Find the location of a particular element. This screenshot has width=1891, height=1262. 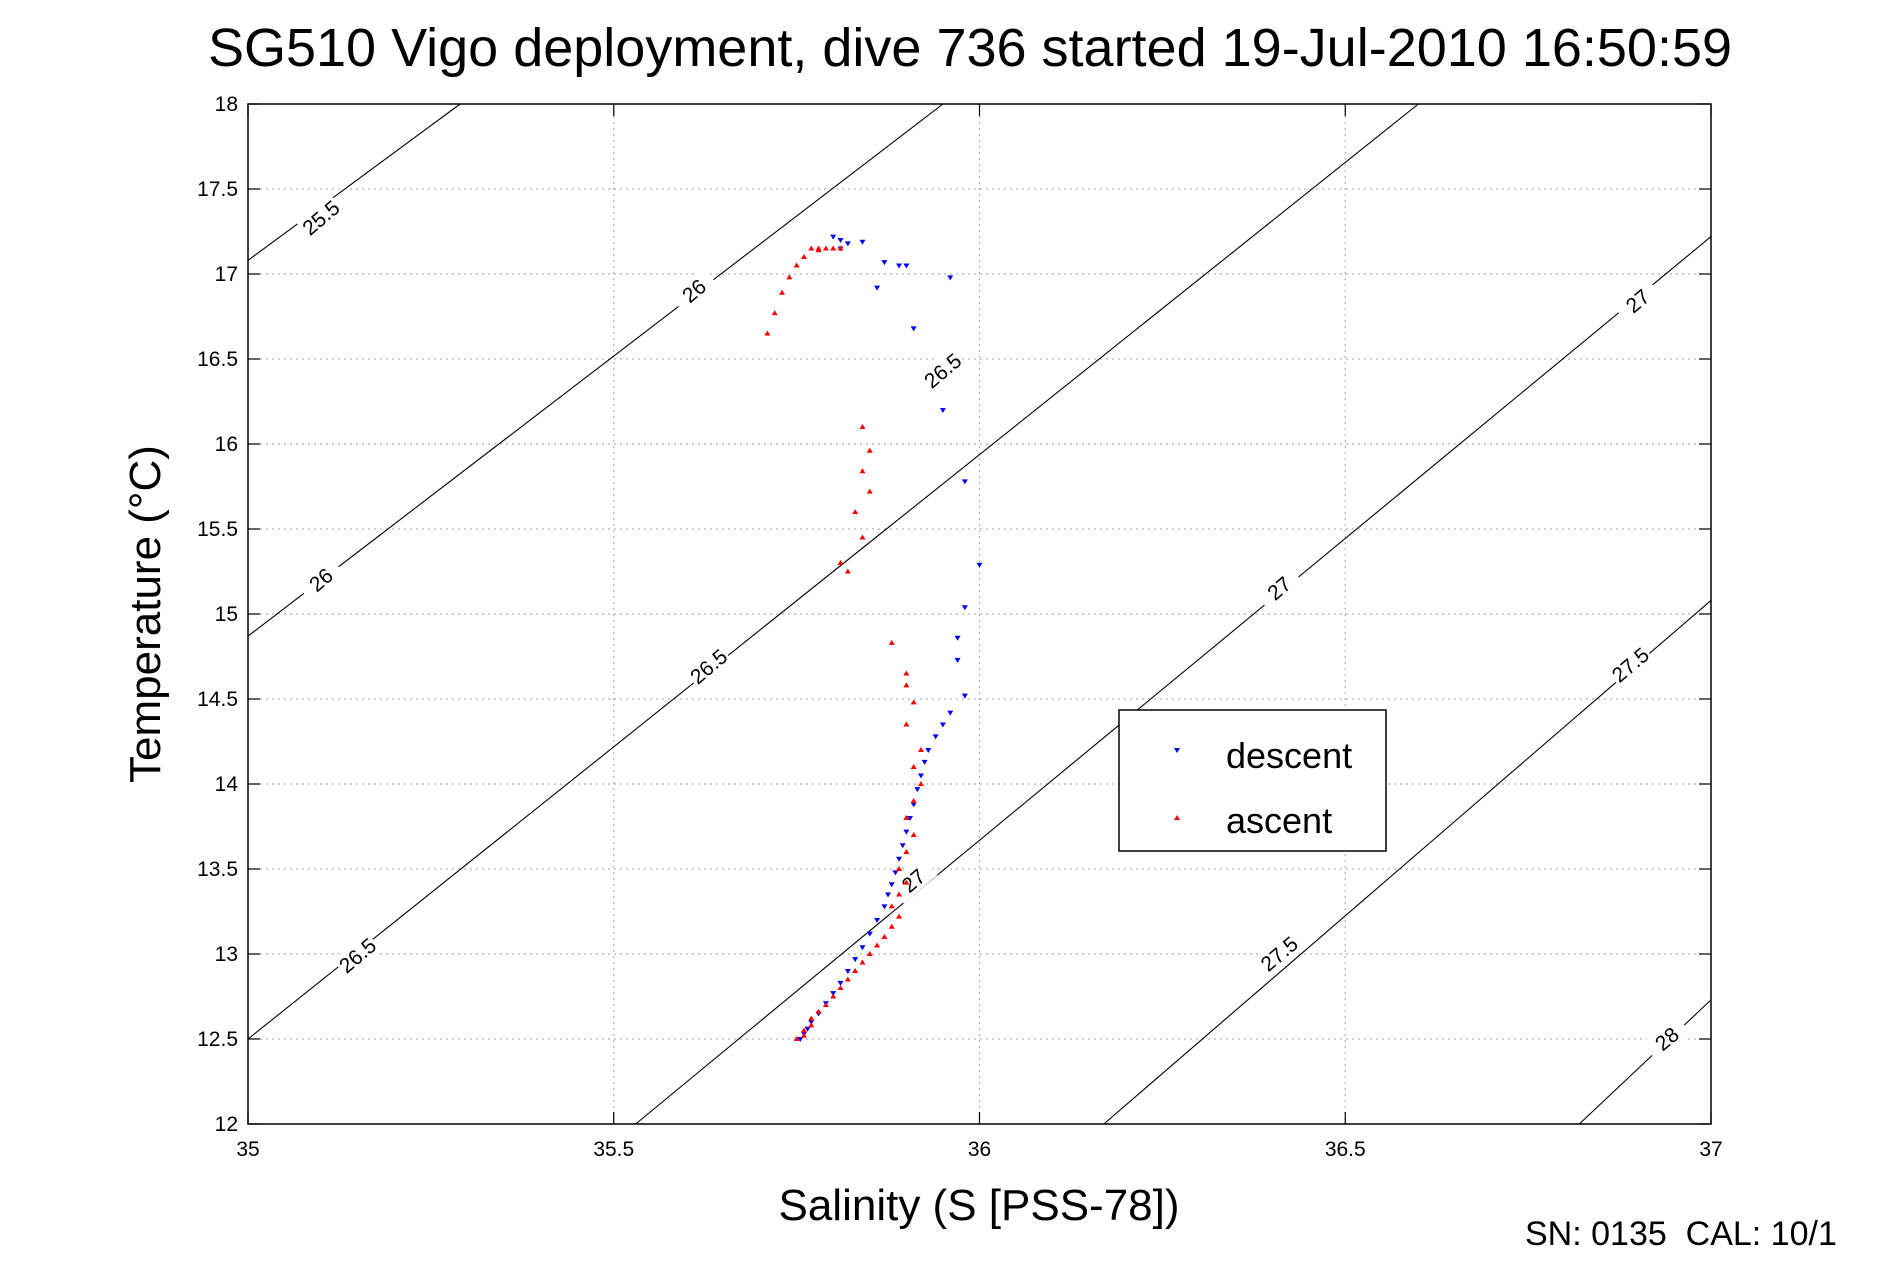

x-tick-label: 35 is located at coordinates (247, 1149).